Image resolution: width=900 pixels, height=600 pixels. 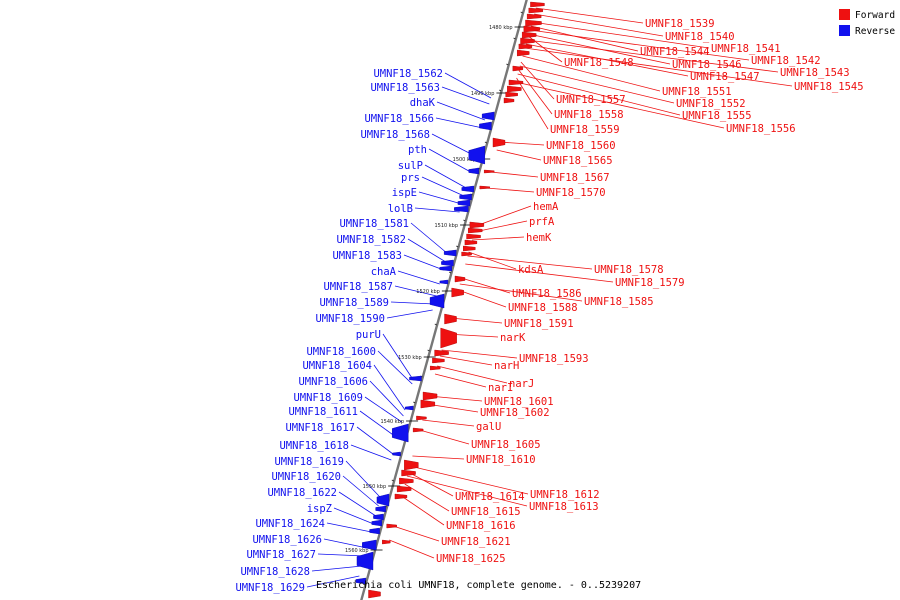 I want to click on reverse-gene-label: UMNF18_1619, so click(x=309, y=462).